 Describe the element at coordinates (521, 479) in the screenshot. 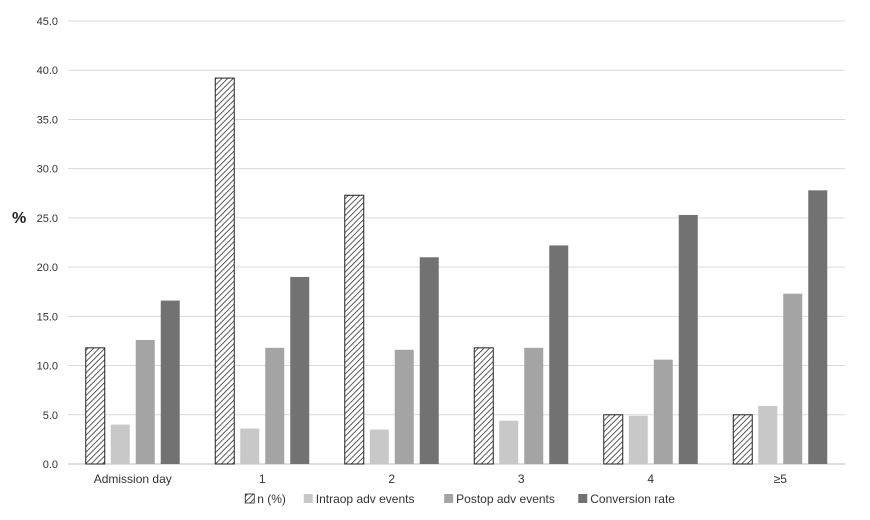

I see `x-tick-label: 3` at that location.